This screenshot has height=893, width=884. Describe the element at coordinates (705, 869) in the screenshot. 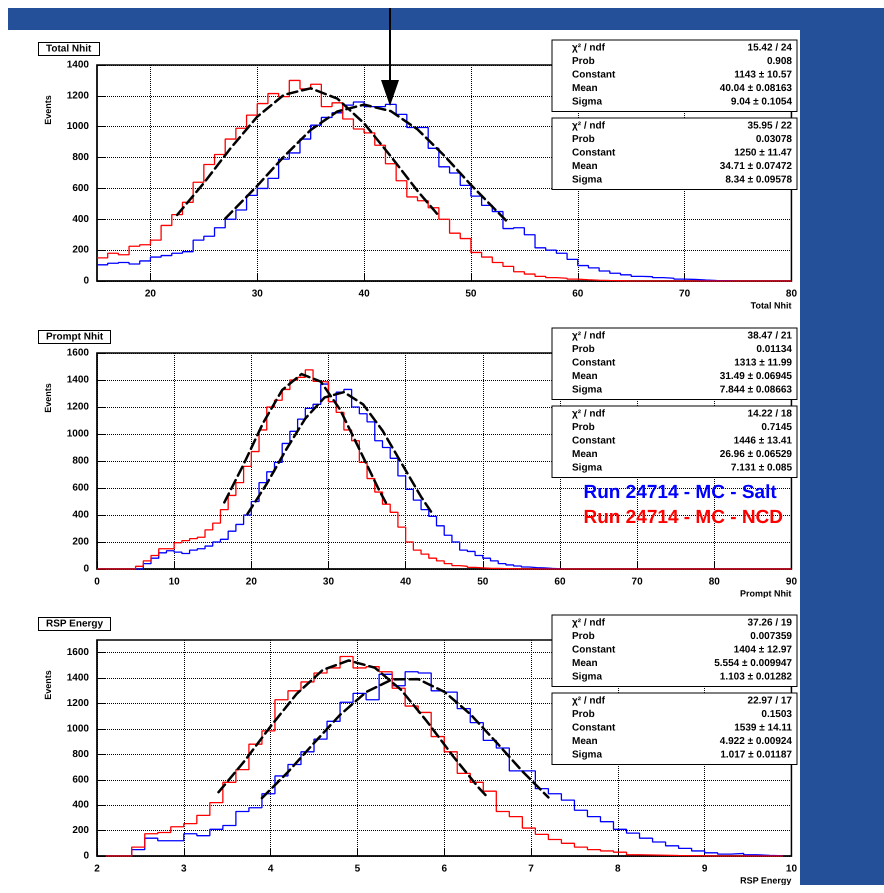

I see `x-tick-label: 9` at that location.